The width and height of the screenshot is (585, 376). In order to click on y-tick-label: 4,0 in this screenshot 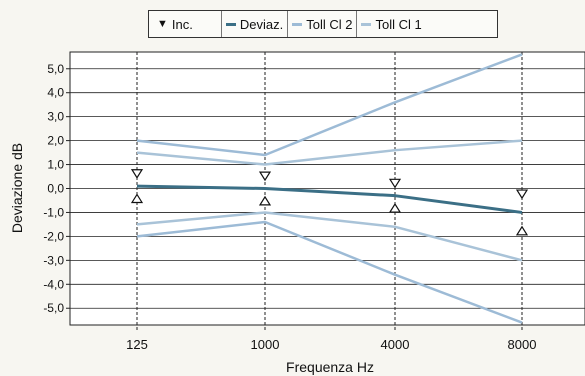, I will do `click(55, 93)`.